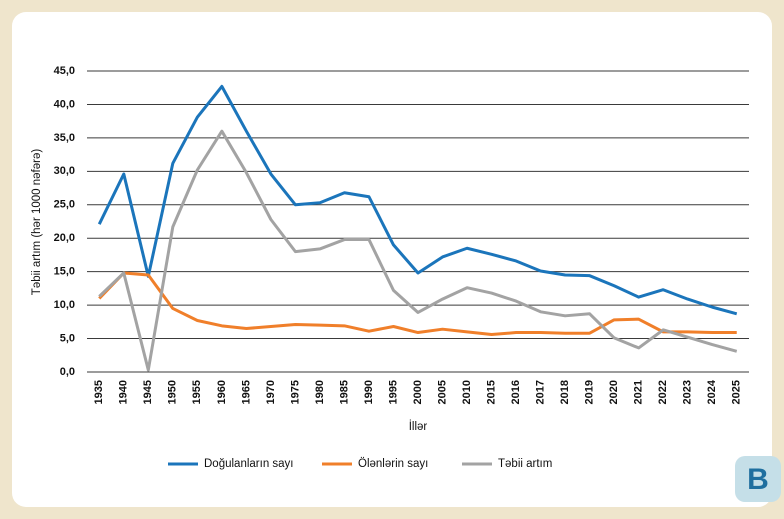 This screenshot has height=519, width=784. What do you see at coordinates (246, 392) in the screenshot?
I see `x-tick-label: 1965` at bounding box center [246, 392].